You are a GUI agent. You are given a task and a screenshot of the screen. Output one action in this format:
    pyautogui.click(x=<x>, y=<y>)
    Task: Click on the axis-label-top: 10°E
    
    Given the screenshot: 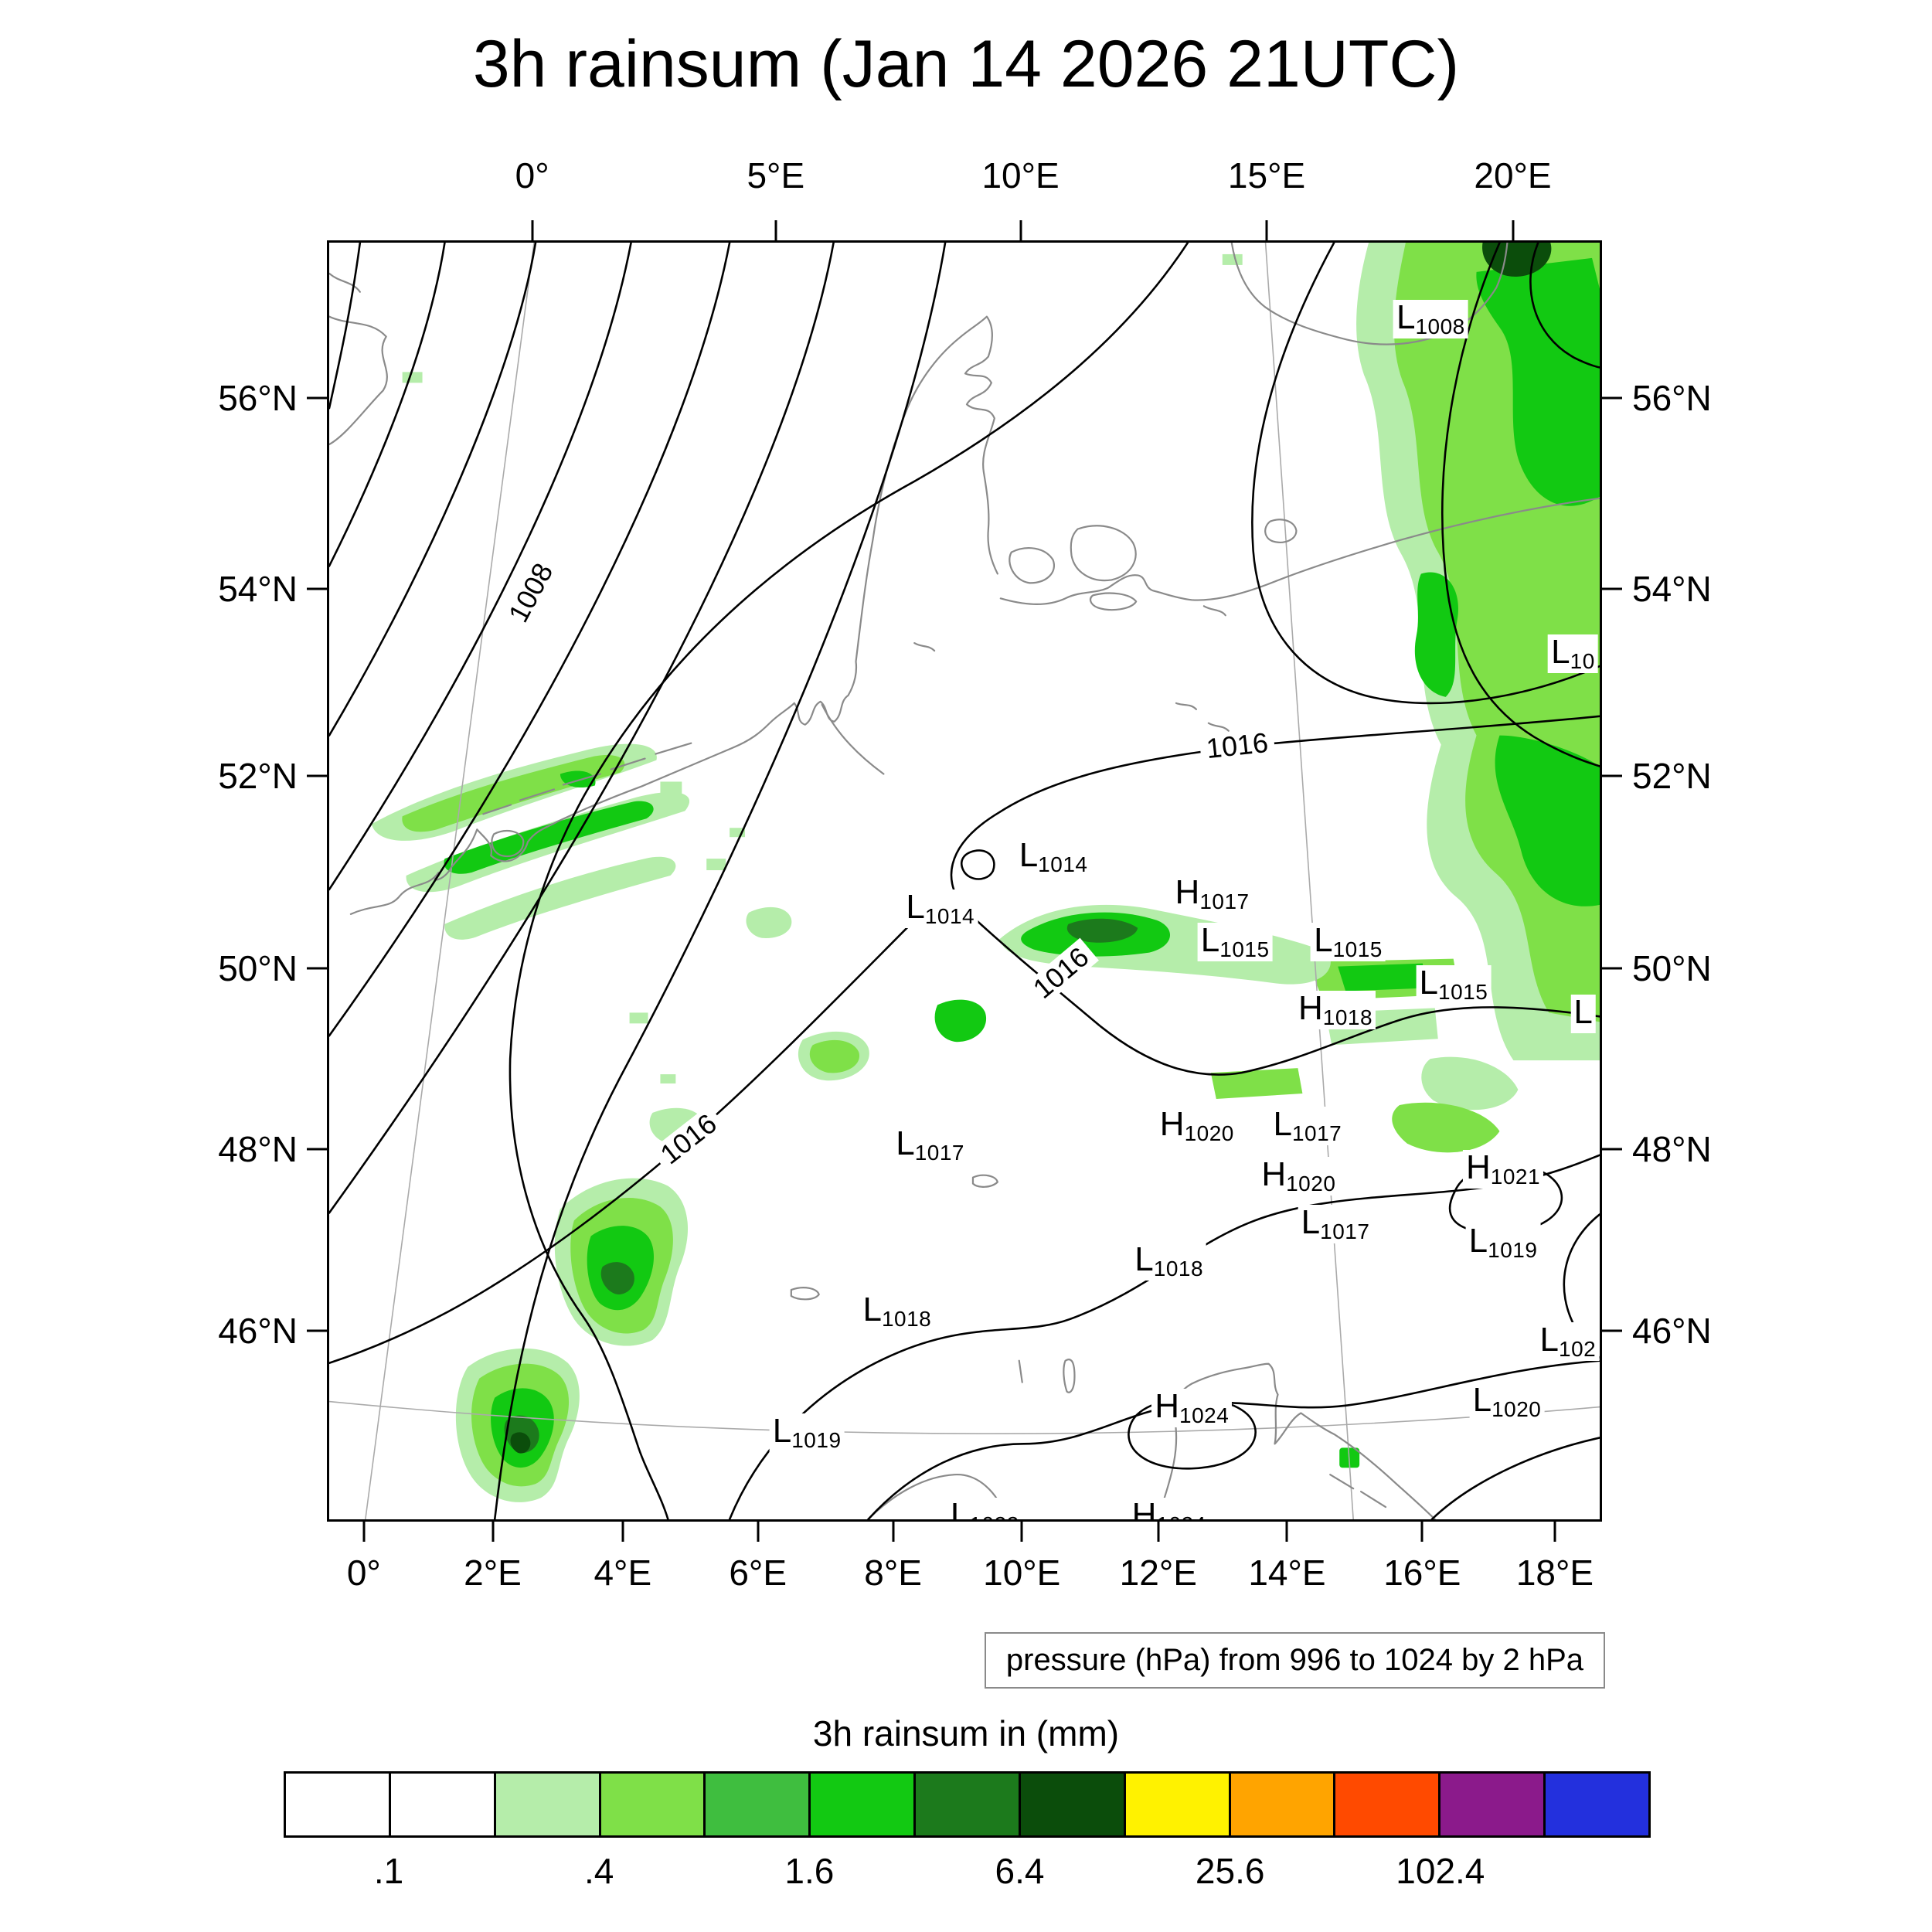 What is the action you would take?
    pyautogui.click(x=1020, y=176)
    